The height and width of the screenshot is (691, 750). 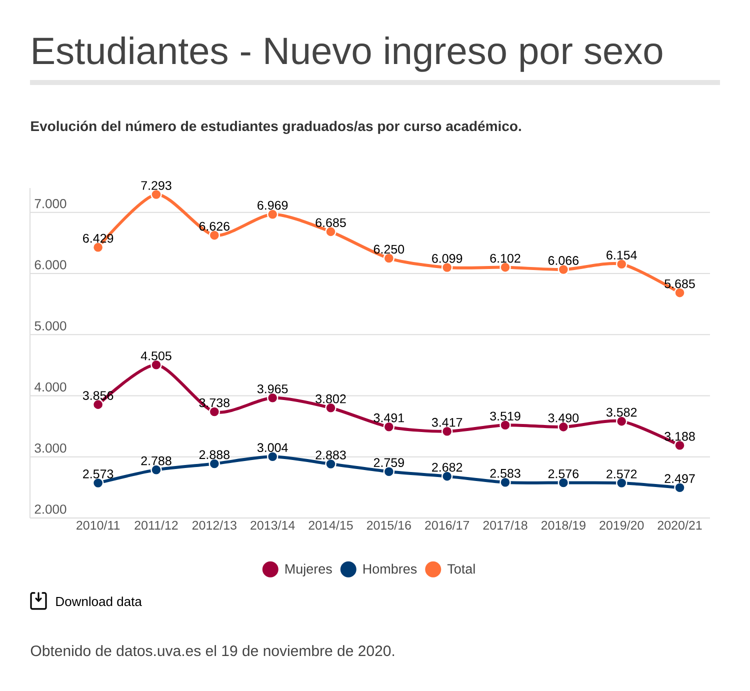 I want to click on data-label: 2.888, so click(x=214, y=455).